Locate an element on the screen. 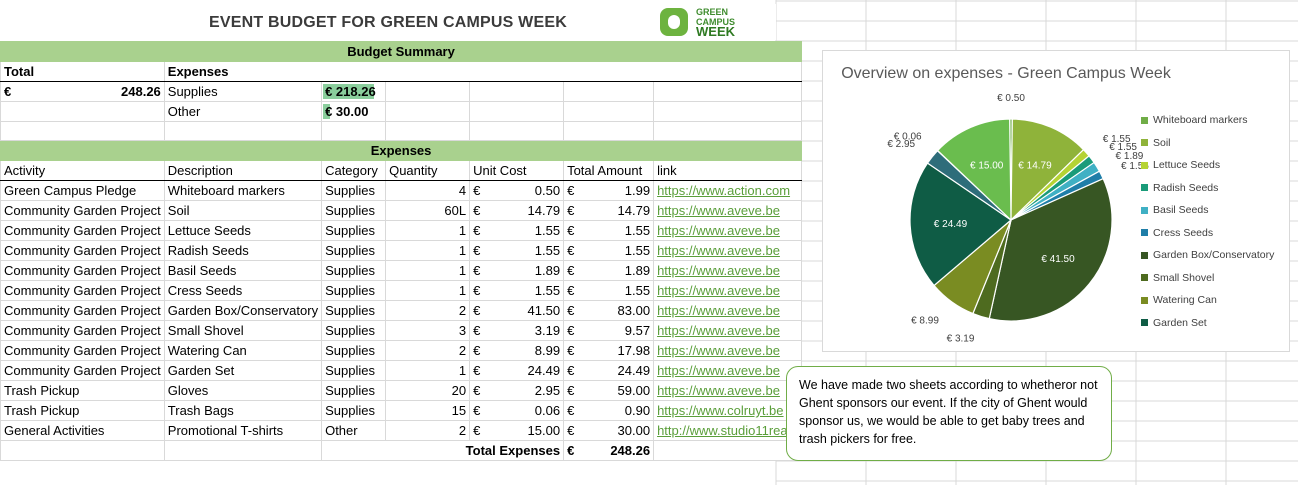 This screenshot has width=1298, height=485. expenses-band-label: Expenses is located at coordinates (401, 150).